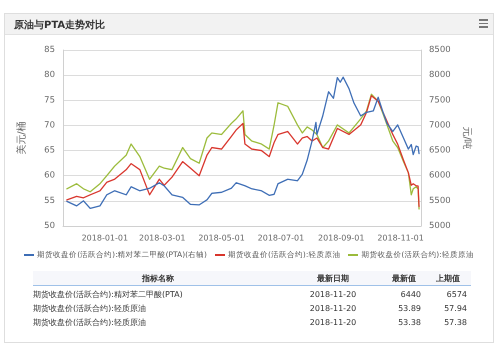 The image size is (499, 351). What do you see at coordinates (400, 238) in the screenshot?
I see `x-tick-label: 2018-11-01` at bounding box center [400, 238].